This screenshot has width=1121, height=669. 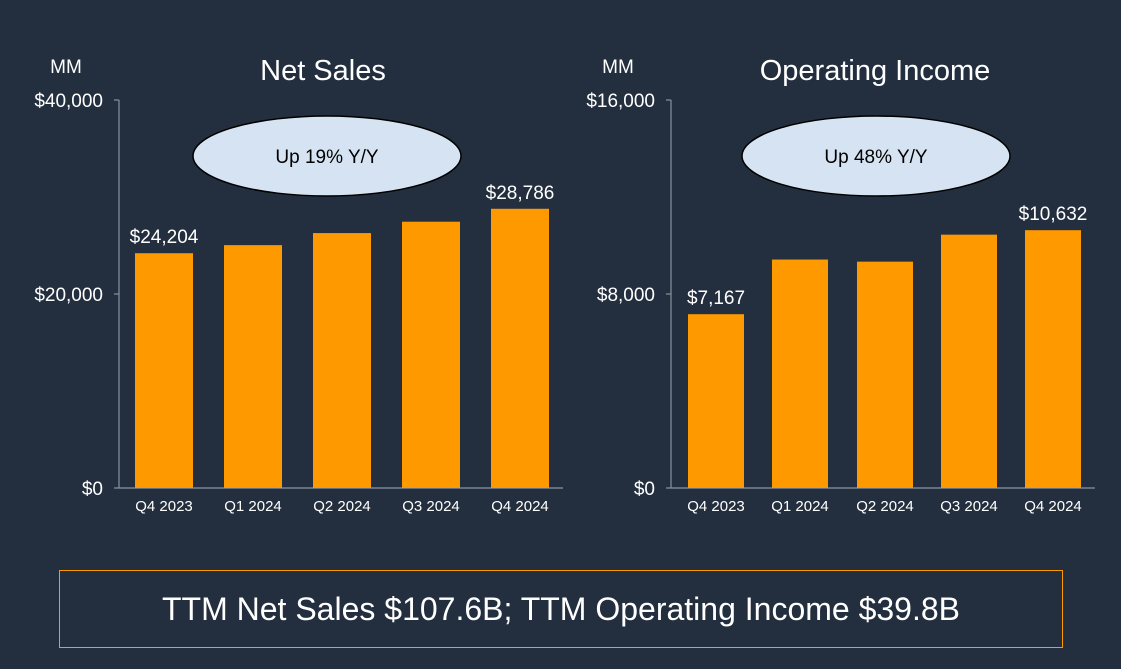 I want to click on operating-income-bars, so click(x=884, y=359).